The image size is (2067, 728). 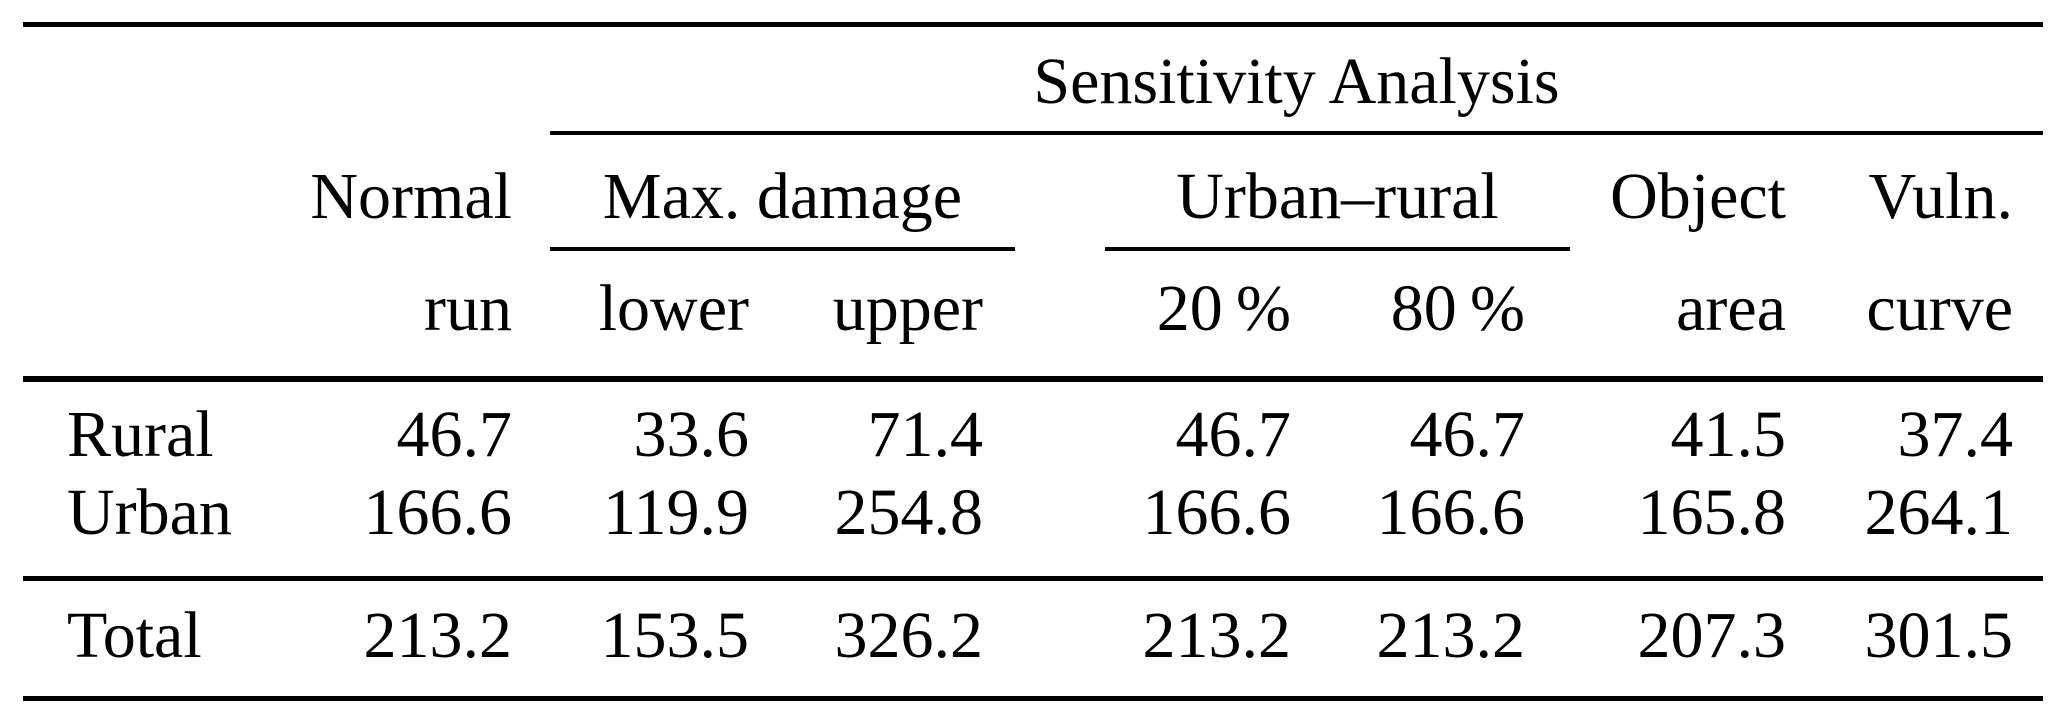 What do you see at coordinates (1296, 81) in the screenshot?
I see `table-spanner-title: Sensitivity Analysis` at bounding box center [1296, 81].